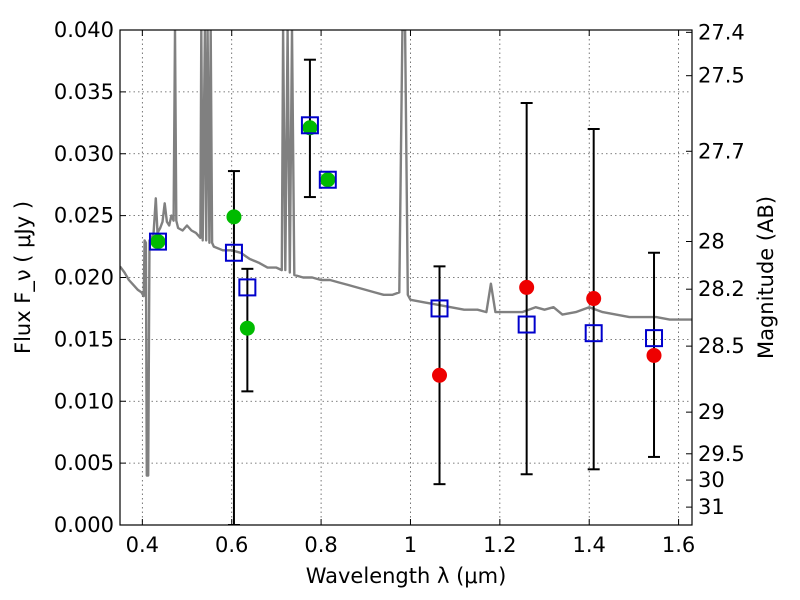 The height and width of the screenshot is (600, 800). I want to click on y-tick-label: 0.020, so click(84, 278).